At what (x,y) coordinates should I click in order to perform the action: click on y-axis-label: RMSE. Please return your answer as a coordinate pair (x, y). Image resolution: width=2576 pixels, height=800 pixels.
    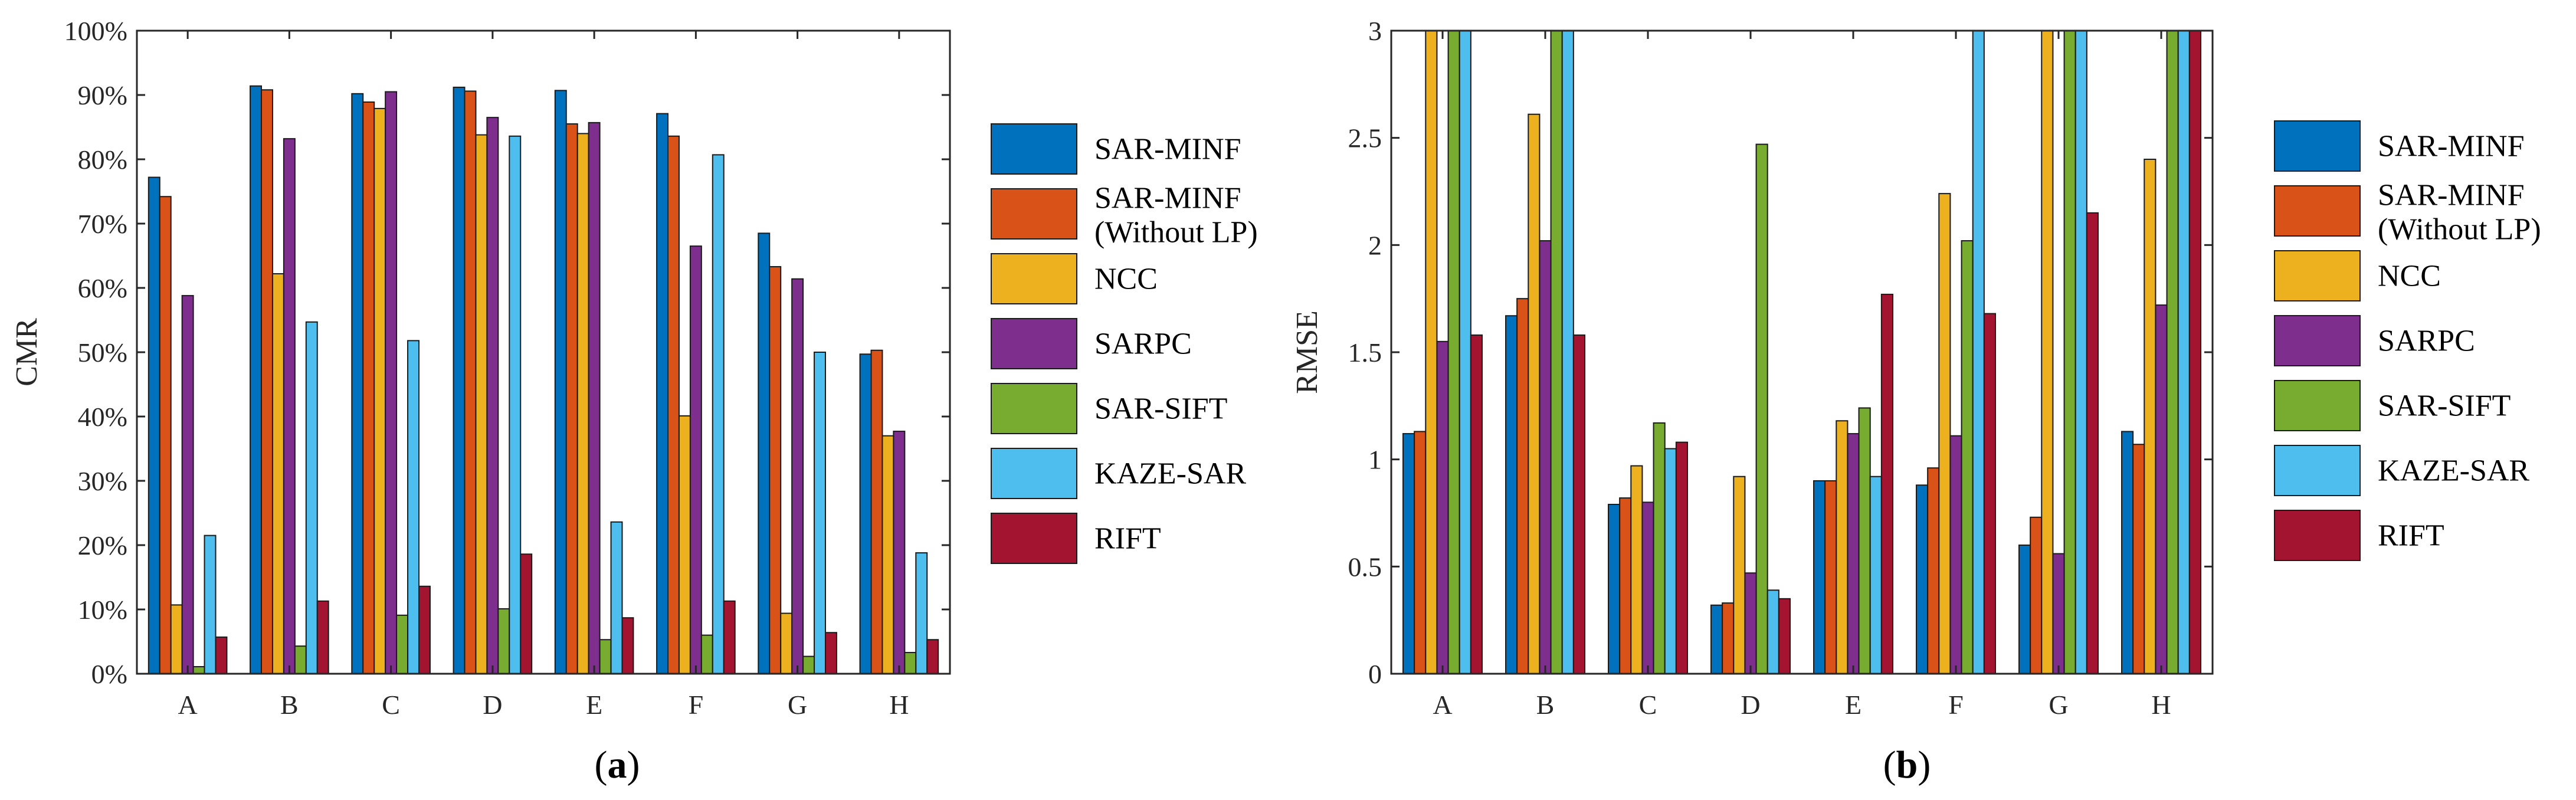
    Looking at the image, I should click on (1307, 352).